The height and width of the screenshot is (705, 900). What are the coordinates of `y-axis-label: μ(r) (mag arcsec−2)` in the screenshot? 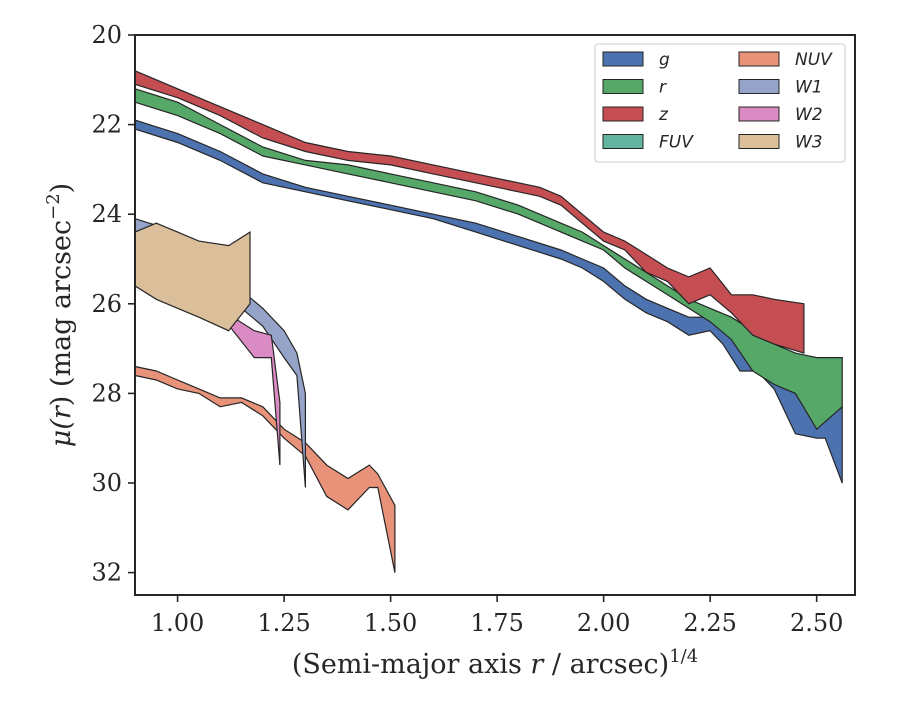 It's located at (60, 315).